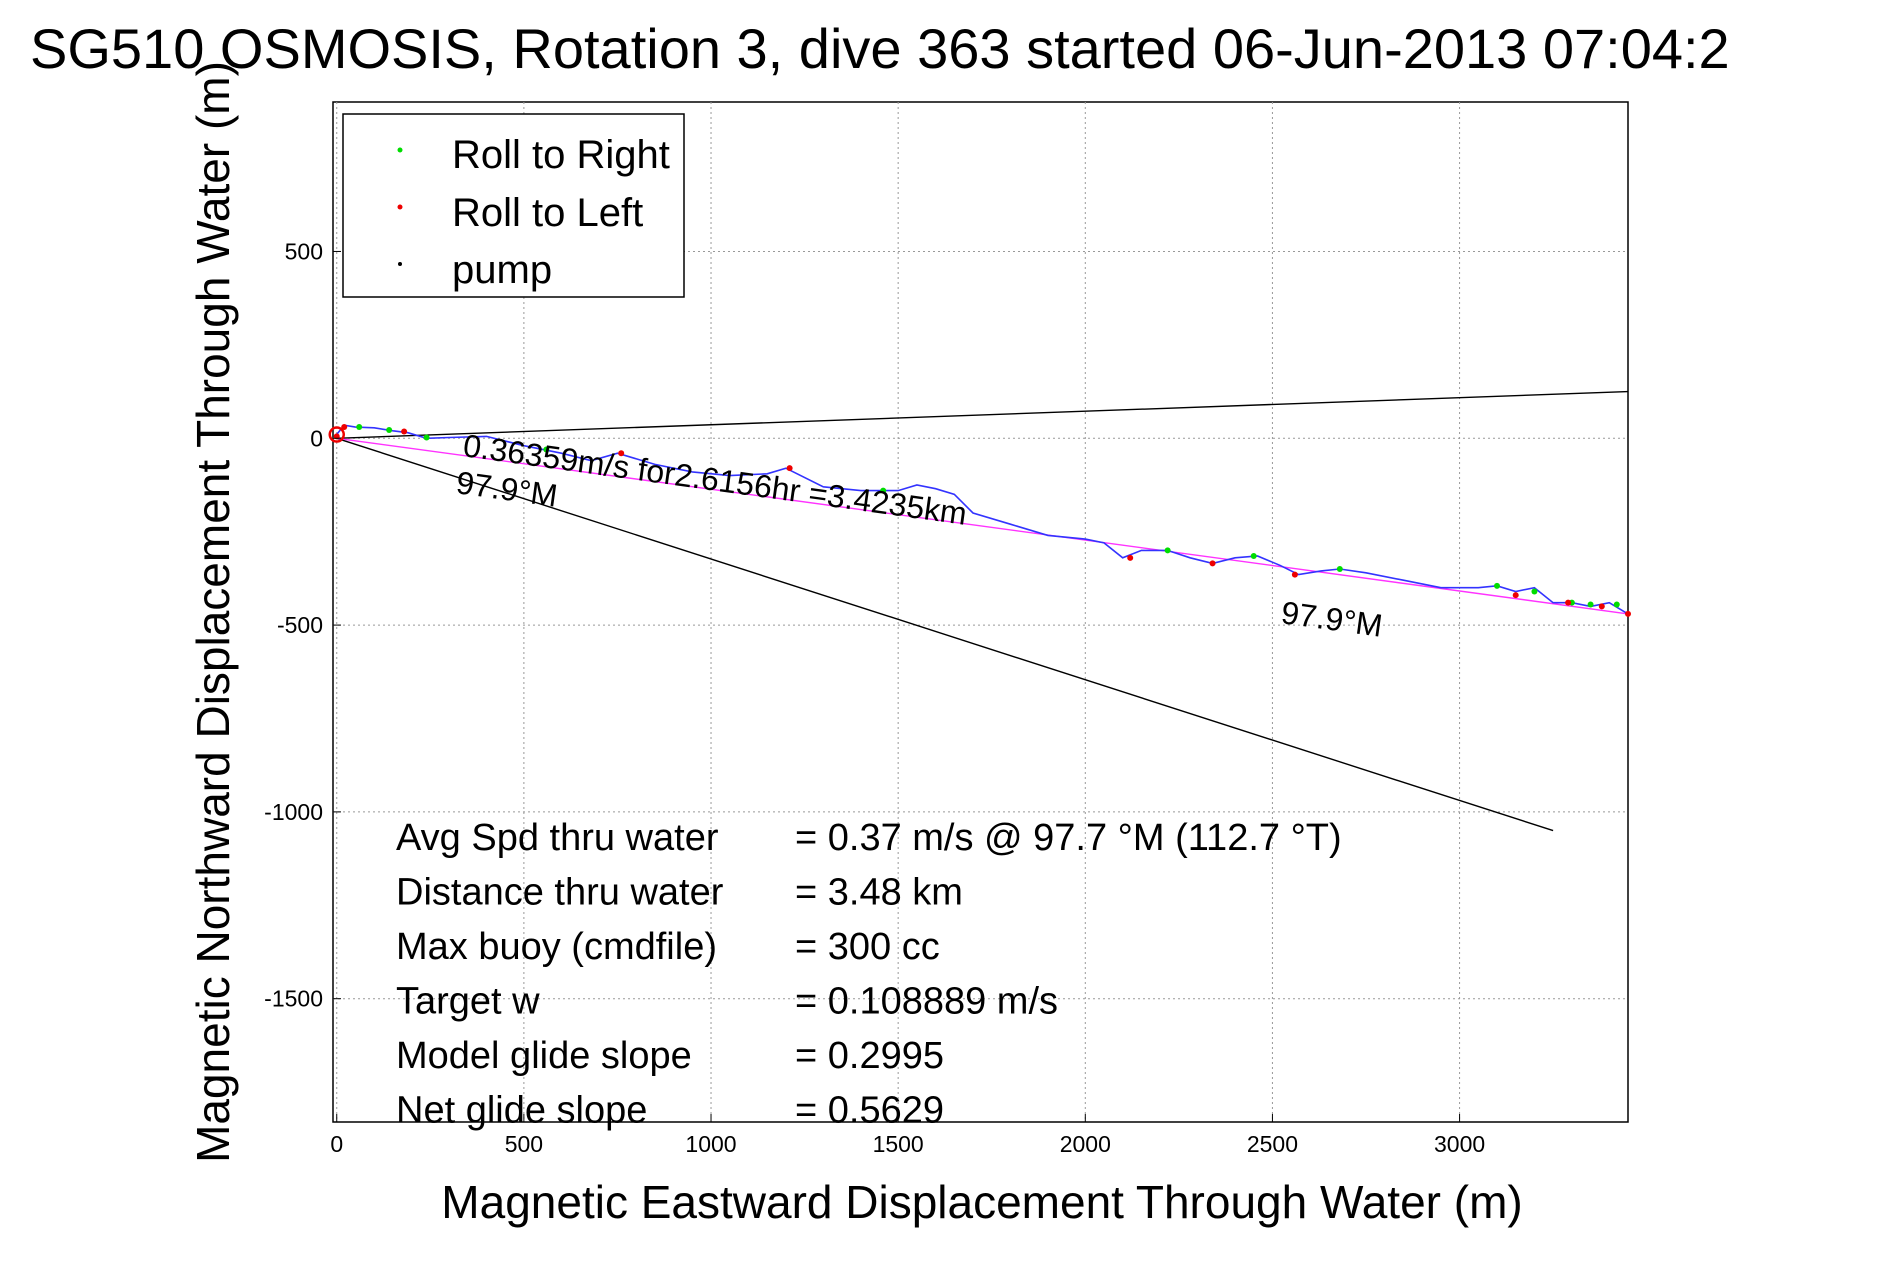 The width and height of the screenshot is (1891, 1262). I want to click on legend: Roll to Right Roll to Left pump, so click(513, 205).